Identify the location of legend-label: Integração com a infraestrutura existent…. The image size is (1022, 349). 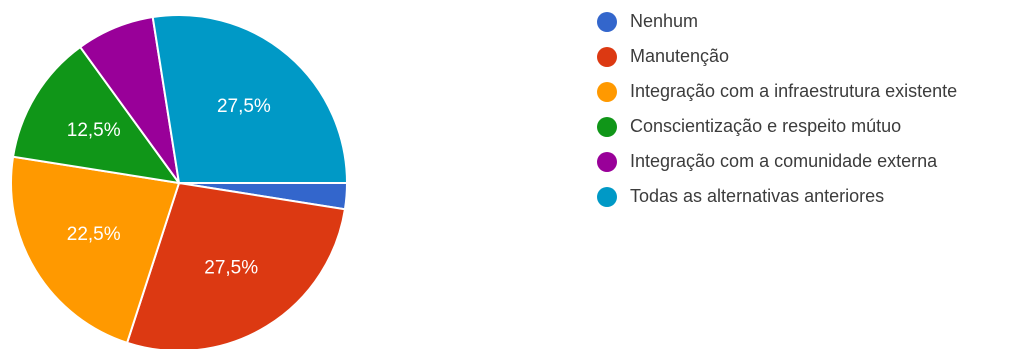
(794, 91).